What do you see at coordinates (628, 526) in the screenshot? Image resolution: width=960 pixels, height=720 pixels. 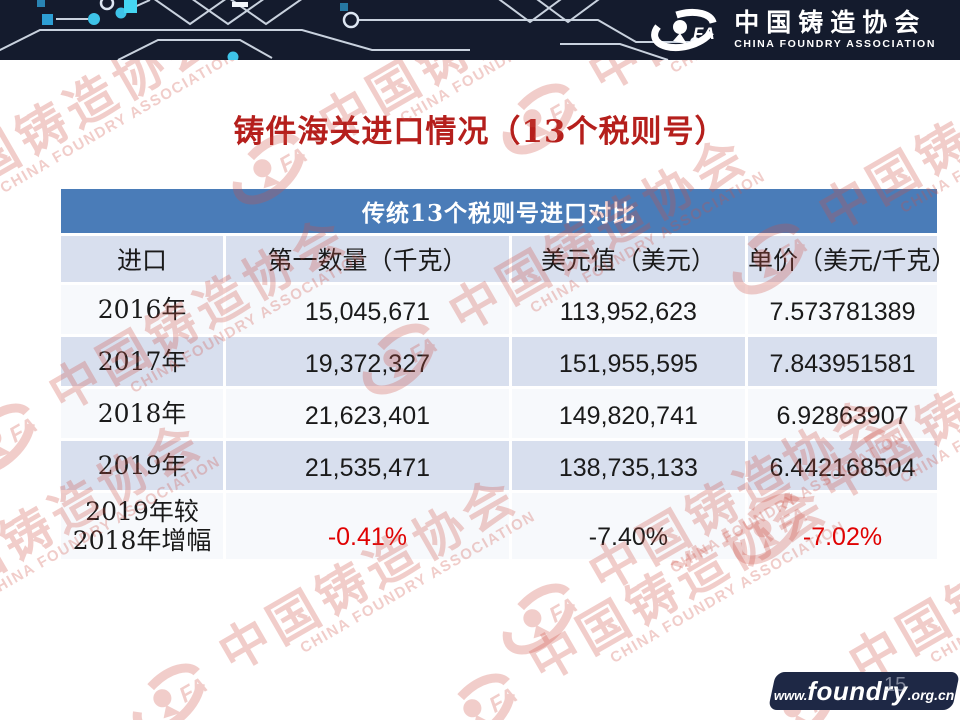 I see `cell-growth-usd-value: -7.40%` at bounding box center [628, 526].